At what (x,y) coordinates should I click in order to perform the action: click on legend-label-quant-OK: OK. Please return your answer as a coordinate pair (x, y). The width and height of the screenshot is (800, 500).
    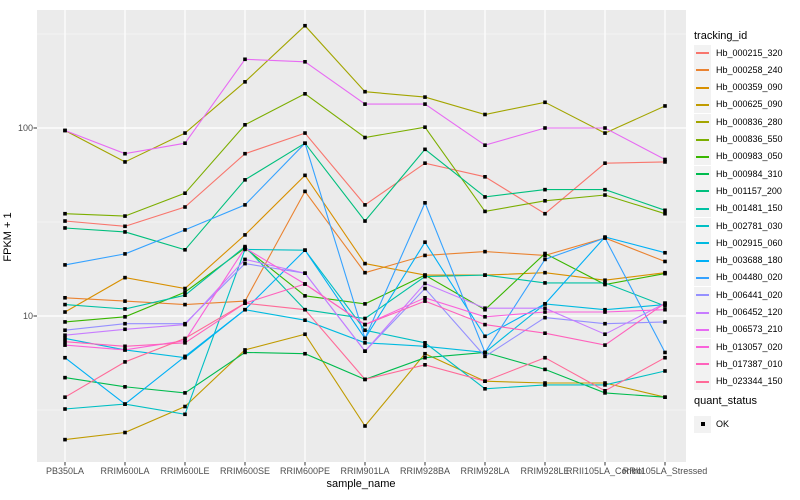
    Looking at the image, I should click on (723, 423).